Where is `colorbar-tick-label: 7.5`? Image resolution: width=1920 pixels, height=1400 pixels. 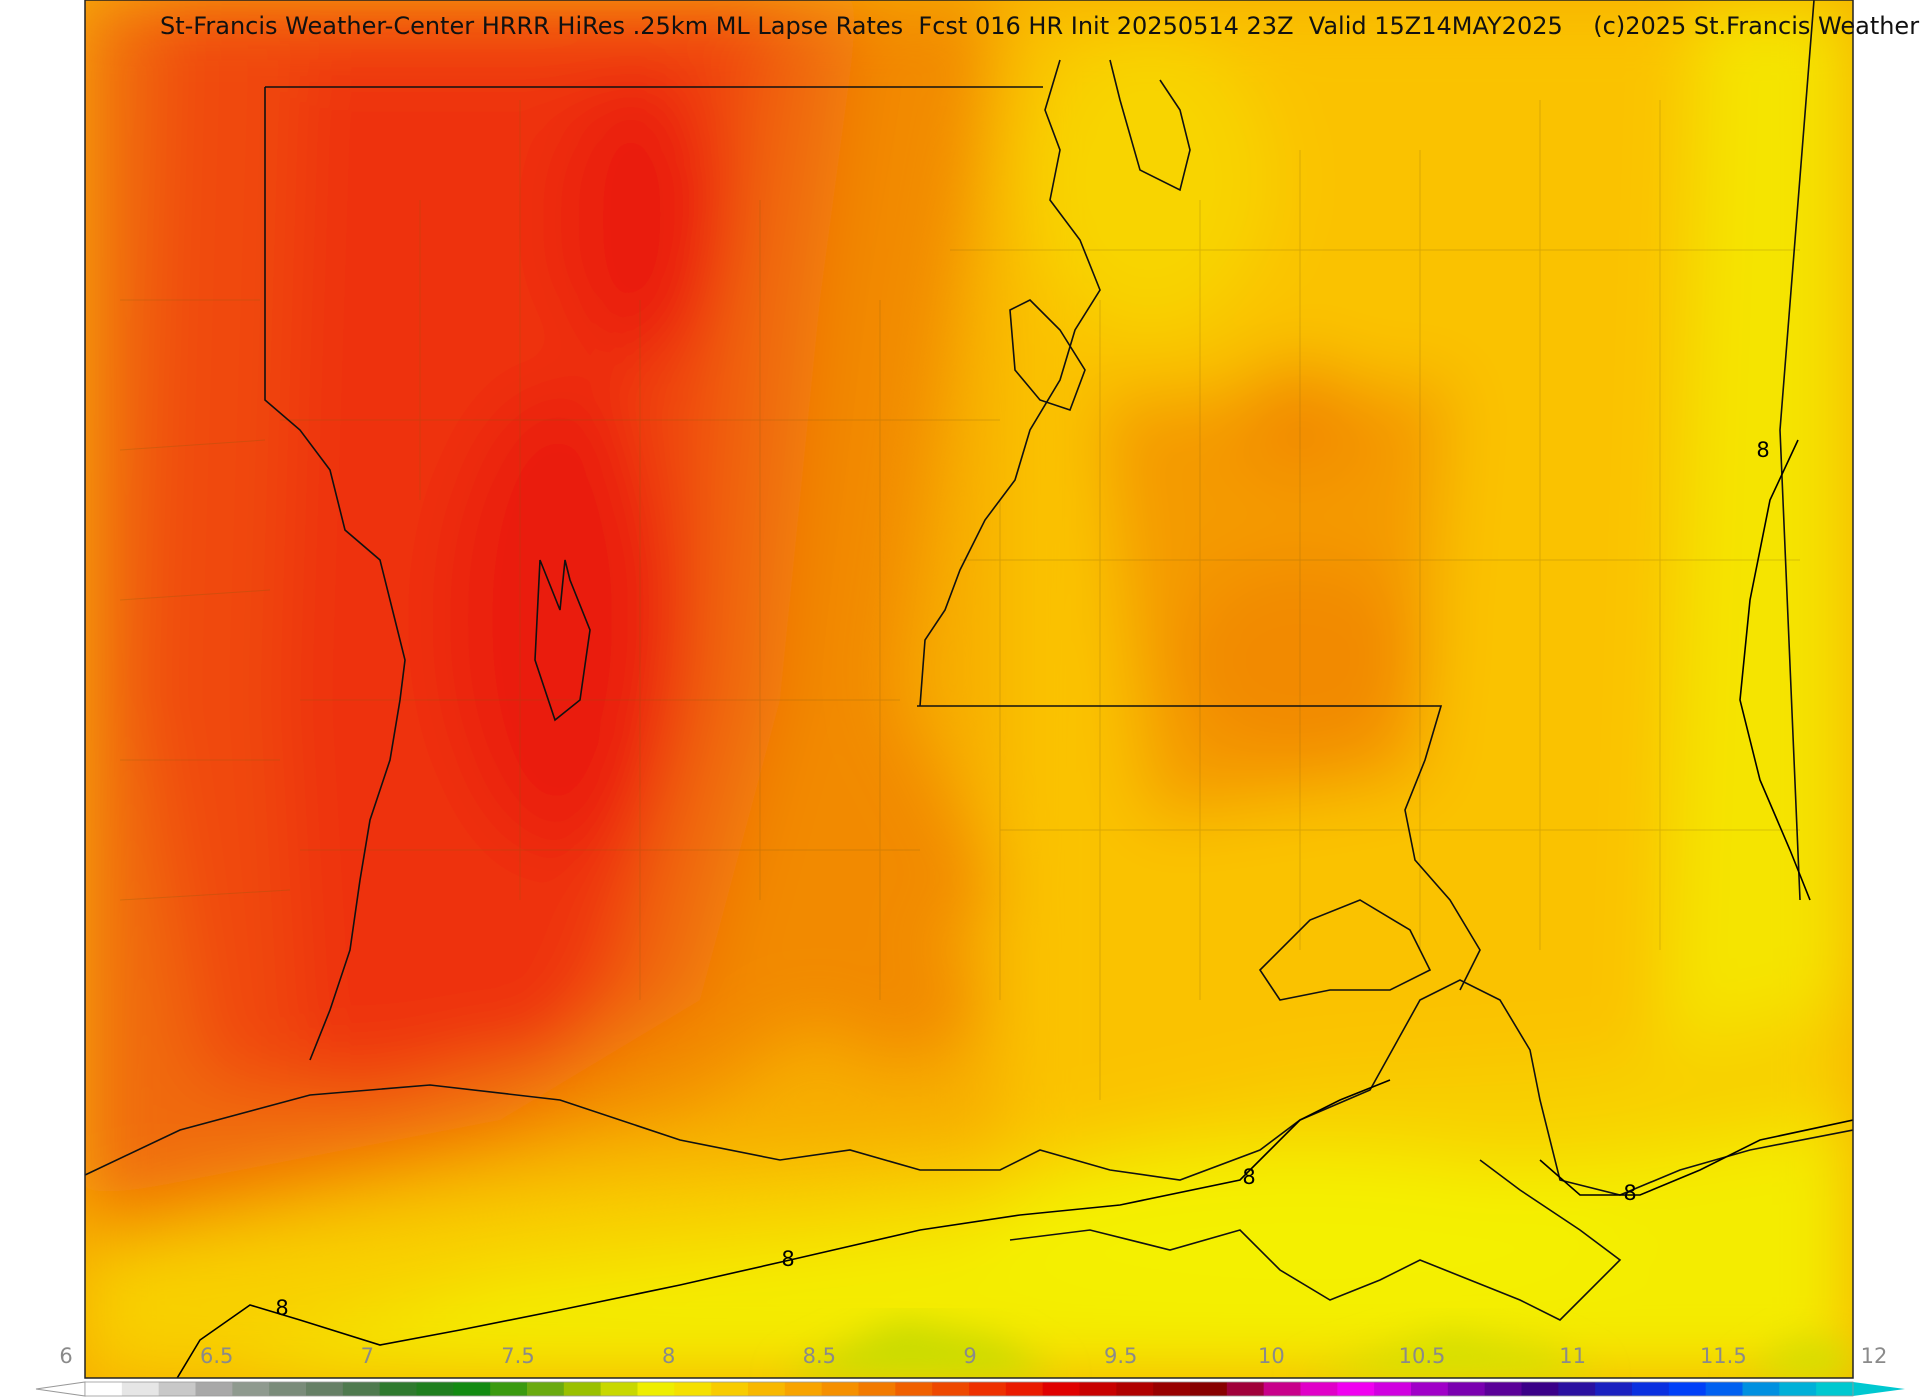
colorbar-tick-label: 7.5 is located at coordinates (517, 1356).